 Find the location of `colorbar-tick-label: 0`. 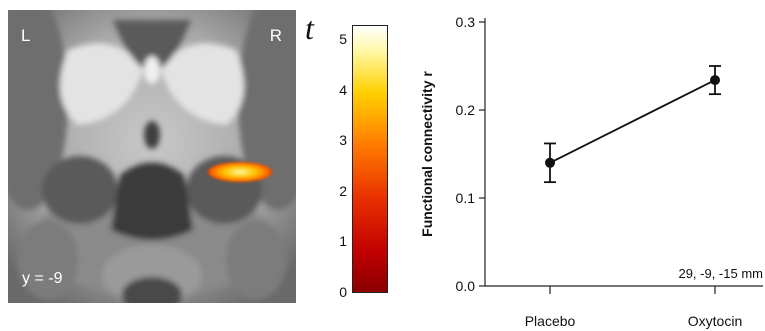

colorbar-tick-label: 0 is located at coordinates (343, 292).